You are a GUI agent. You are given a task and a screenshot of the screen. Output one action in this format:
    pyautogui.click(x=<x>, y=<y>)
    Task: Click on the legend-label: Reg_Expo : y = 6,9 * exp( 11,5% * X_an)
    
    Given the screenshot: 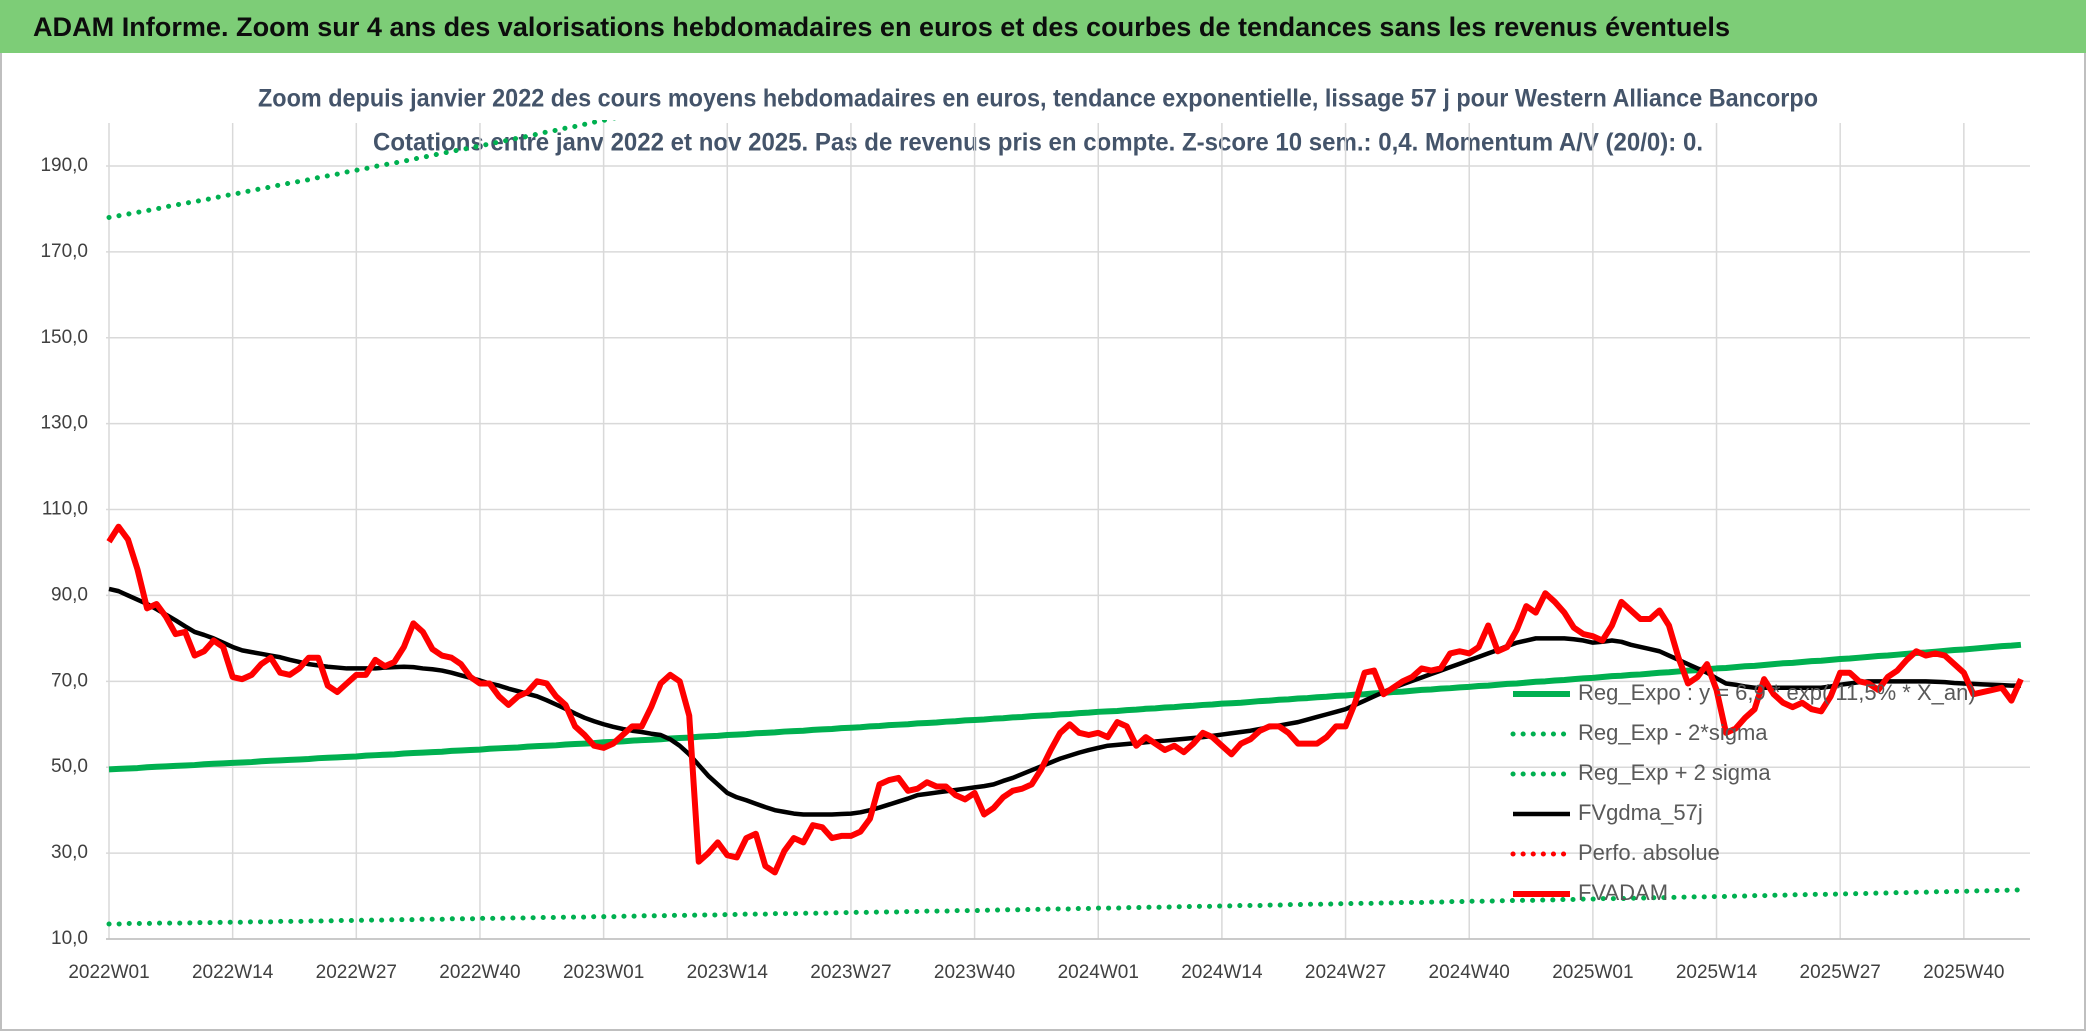 What is the action you would take?
    pyautogui.click(x=1777, y=692)
    